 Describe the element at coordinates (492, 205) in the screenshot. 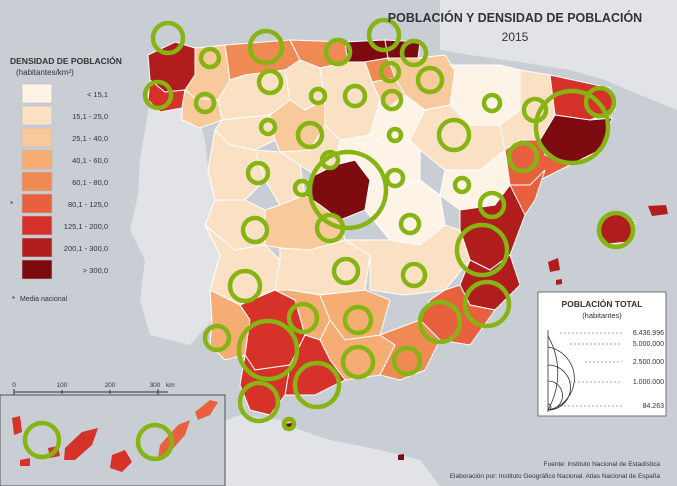

I see `pop-circle-castellon` at that location.